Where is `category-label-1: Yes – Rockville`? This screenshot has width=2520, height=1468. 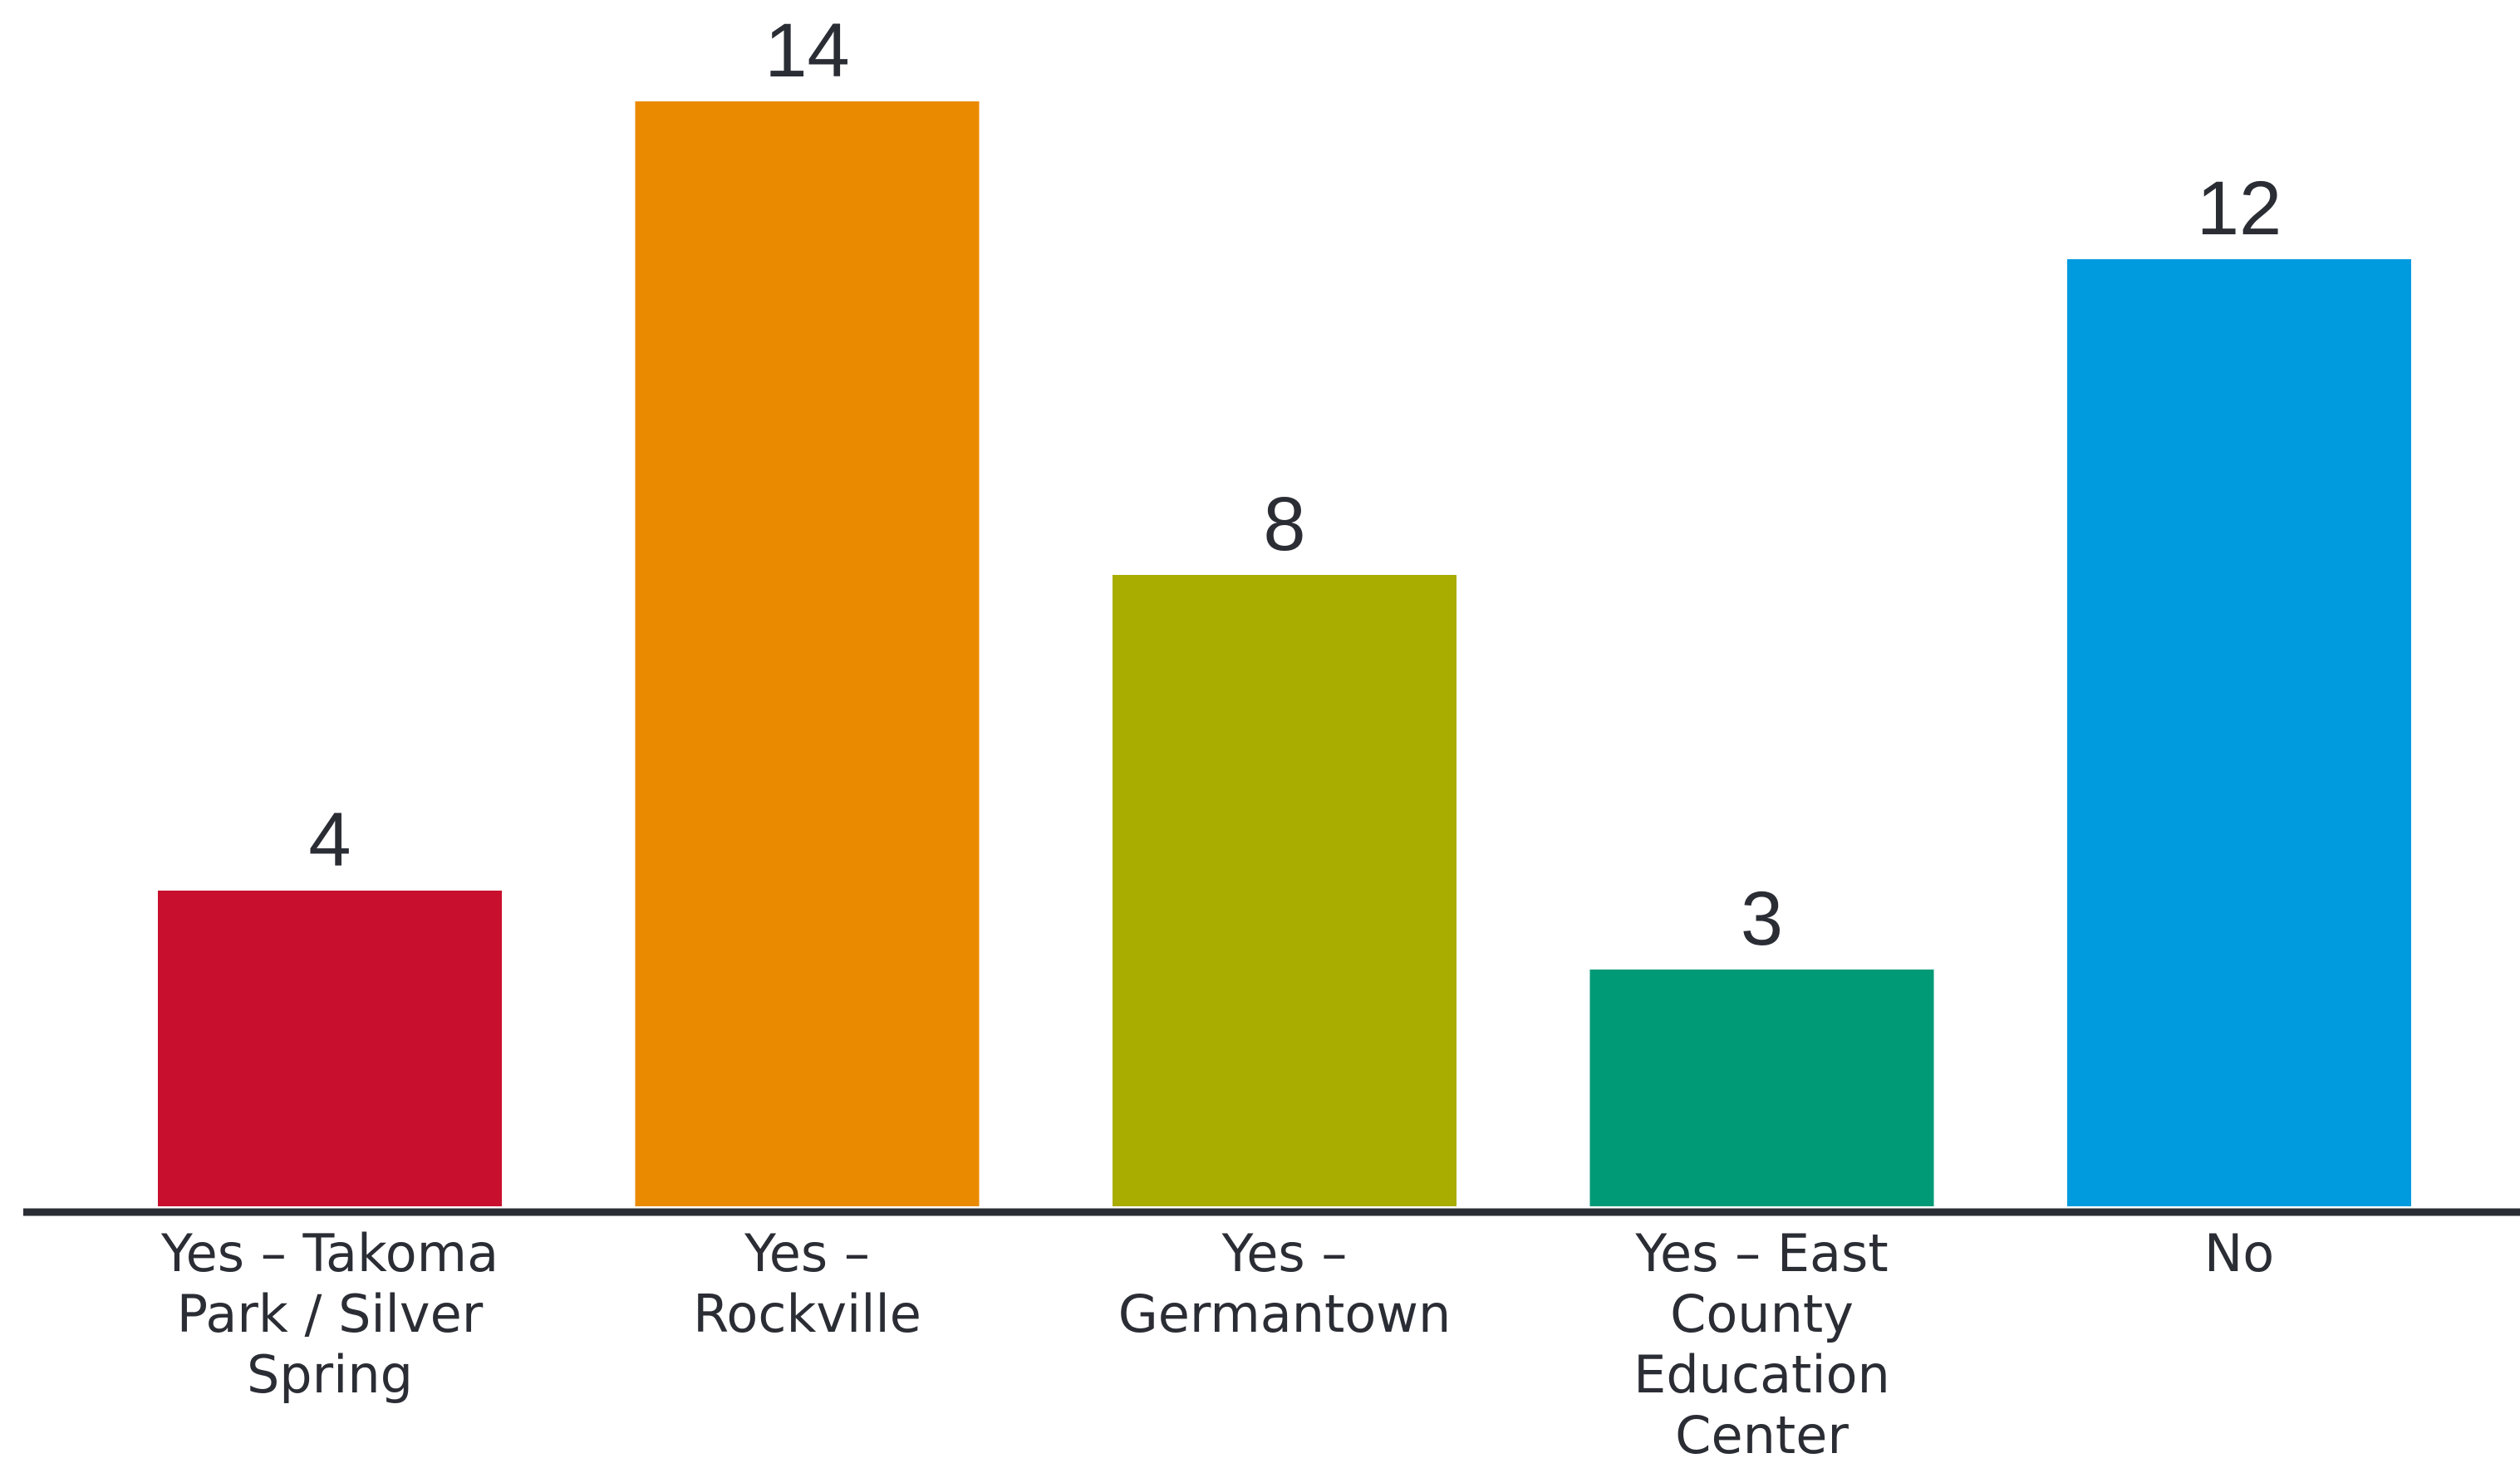
category-label-1: Yes – Rockville is located at coordinates (807, 1284).